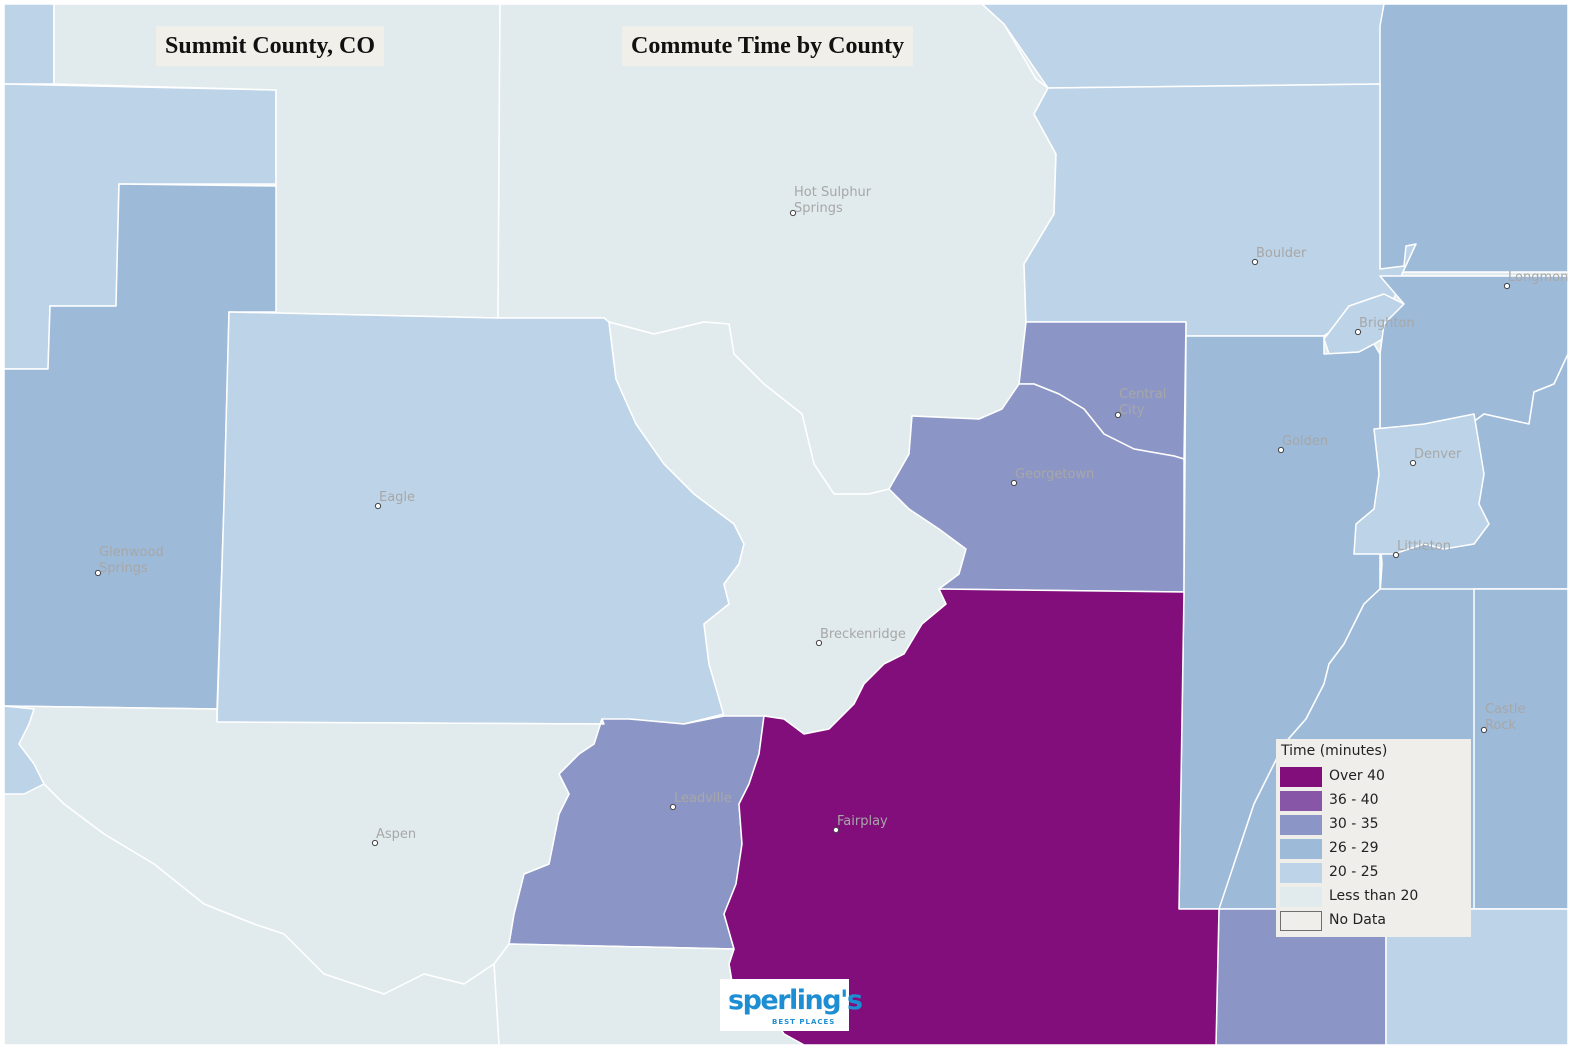 The height and width of the screenshot is (1058, 1587). What do you see at coordinates (1132, 410) in the screenshot?
I see `city-label-line2: City` at bounding box center [1132, 410].